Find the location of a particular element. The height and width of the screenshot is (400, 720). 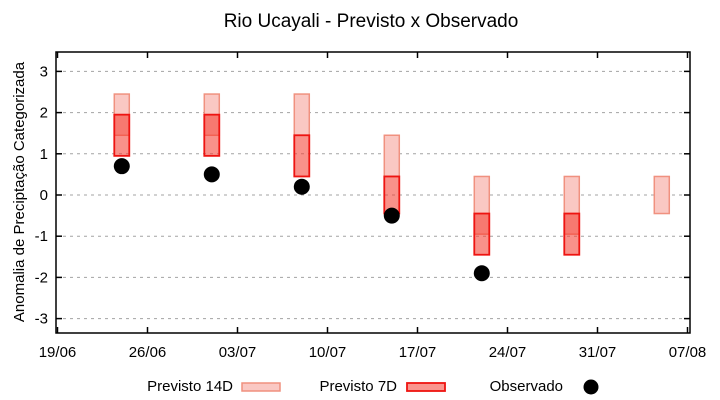

forecast-group-29/07 is located at coordinates (572, 215).